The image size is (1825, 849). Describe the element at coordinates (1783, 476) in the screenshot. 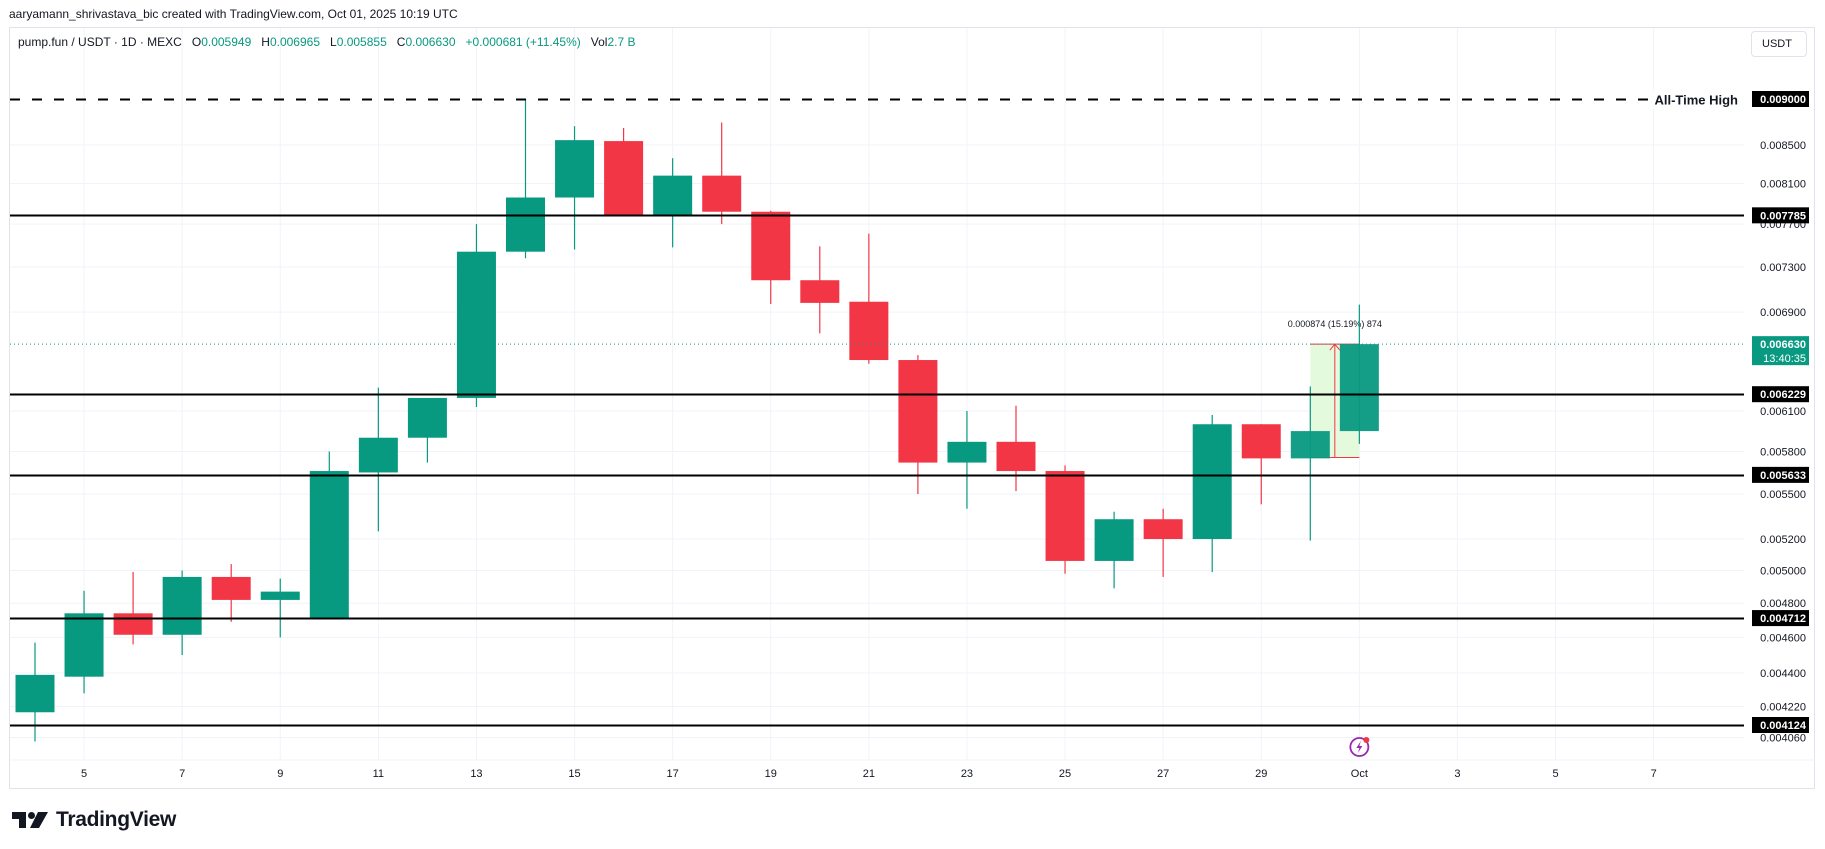

I see `level-price-badge-text: 0.005633` at that location.